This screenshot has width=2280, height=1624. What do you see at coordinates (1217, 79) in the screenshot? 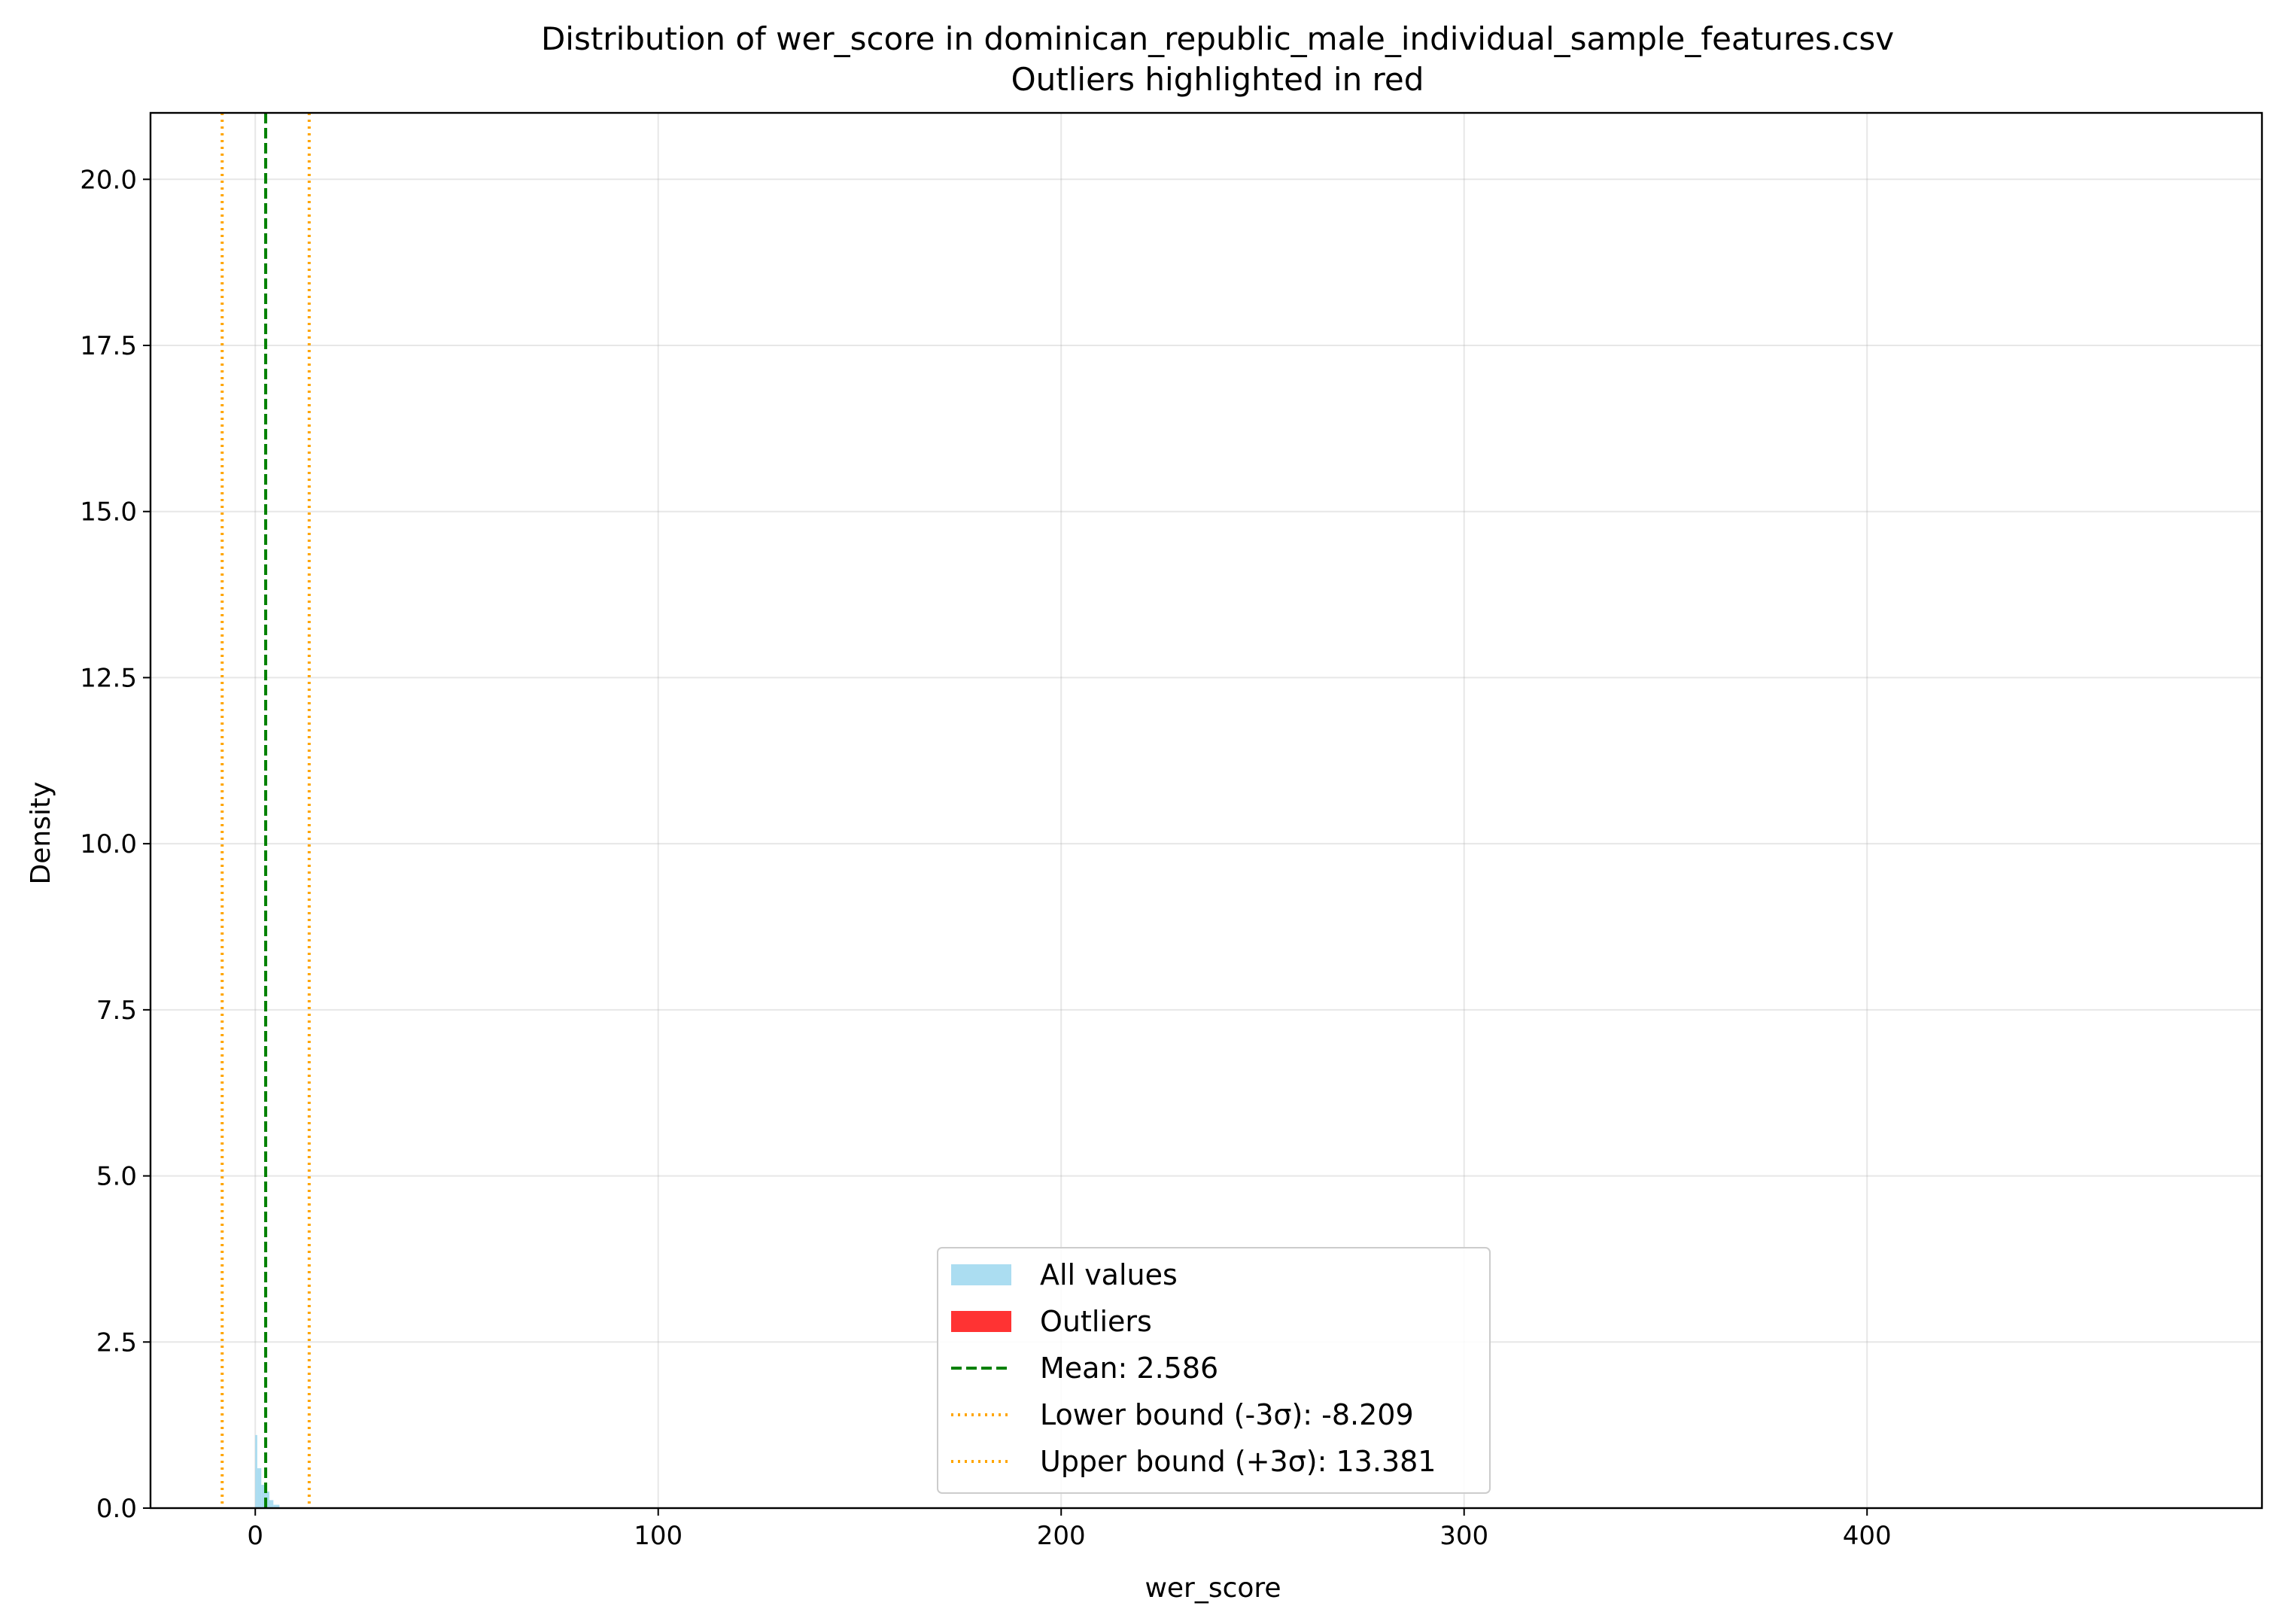
I see `chart-subtitle: Outliers highlighted in red` at bounding box center [1217, 79].